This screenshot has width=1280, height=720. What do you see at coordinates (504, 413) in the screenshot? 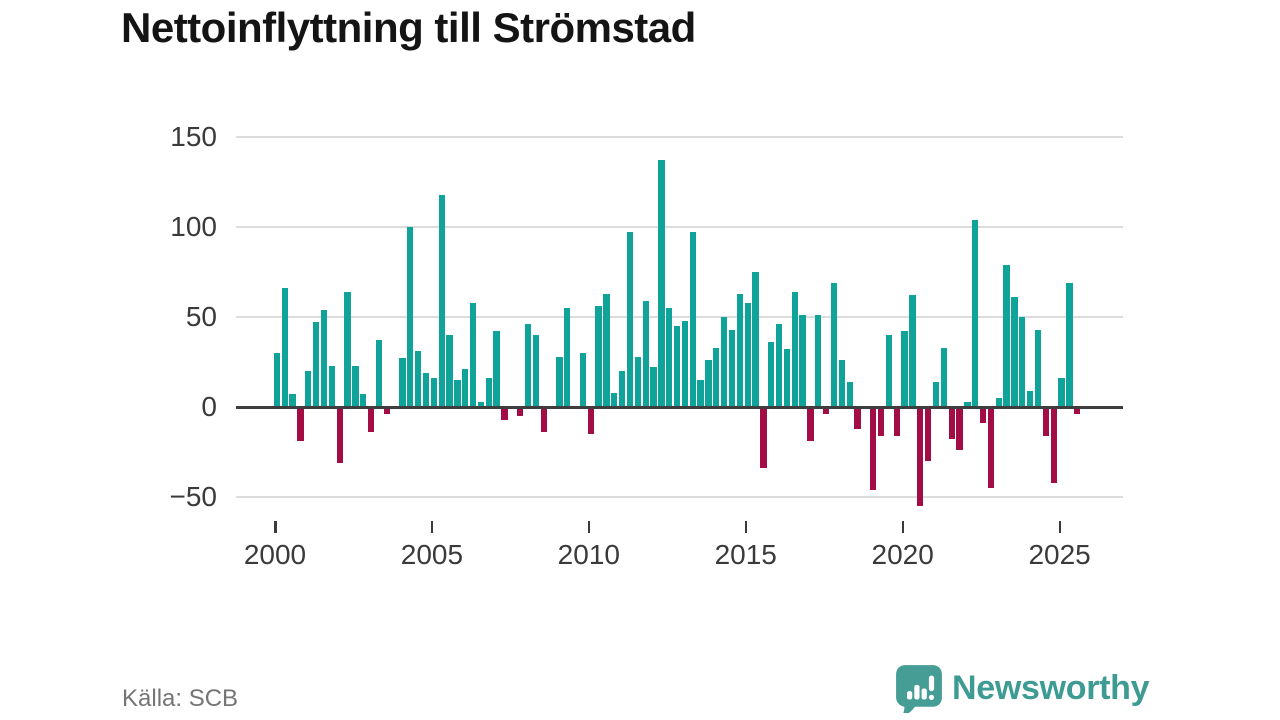
I see `bar-2007Q2` at bounding box center [504, 413].